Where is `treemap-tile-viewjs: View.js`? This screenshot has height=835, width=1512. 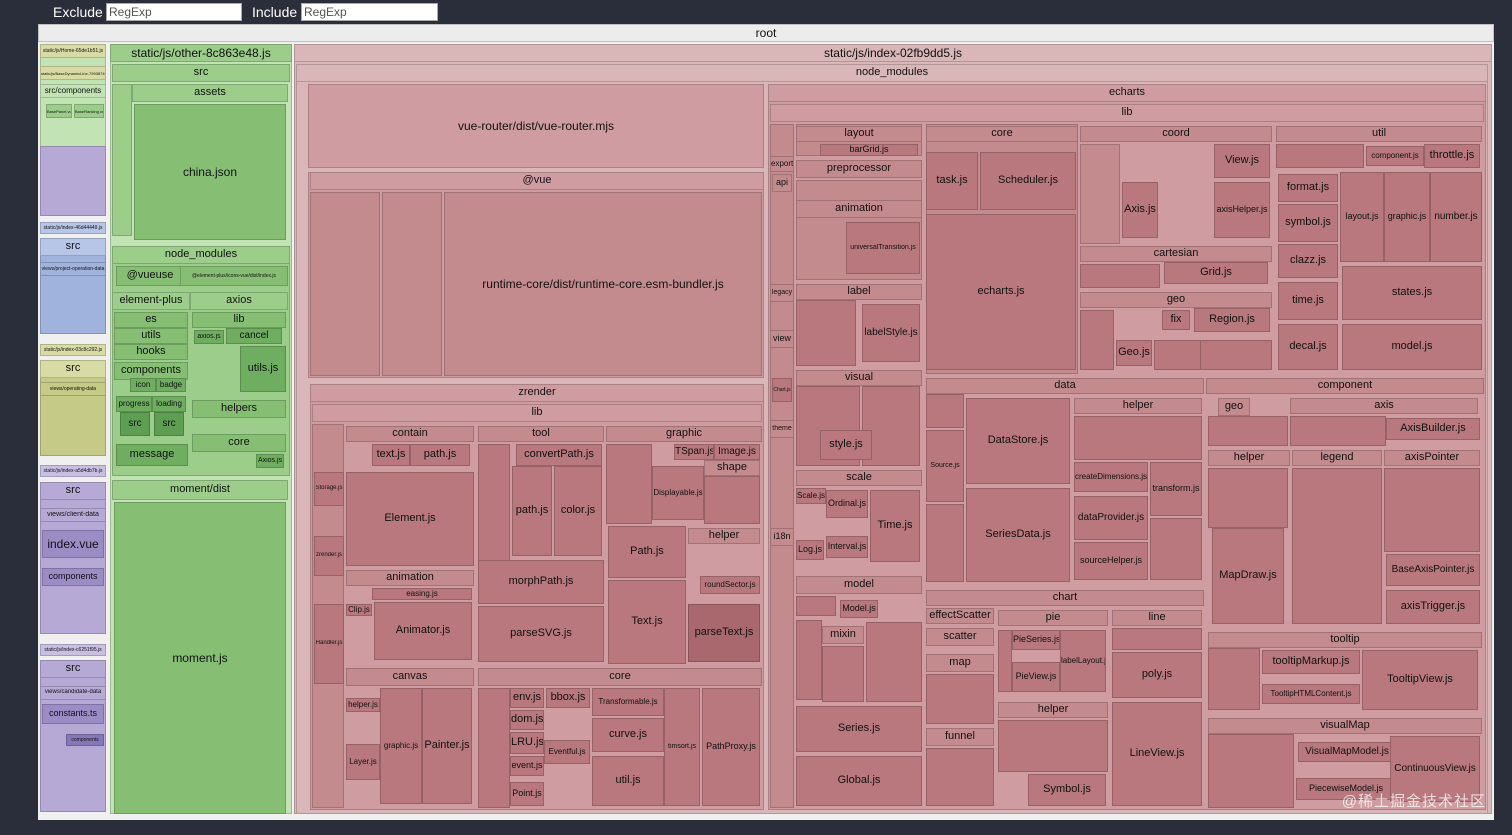
treemap-tile-viewjs: View.js is located at coordinates (1242, 161).